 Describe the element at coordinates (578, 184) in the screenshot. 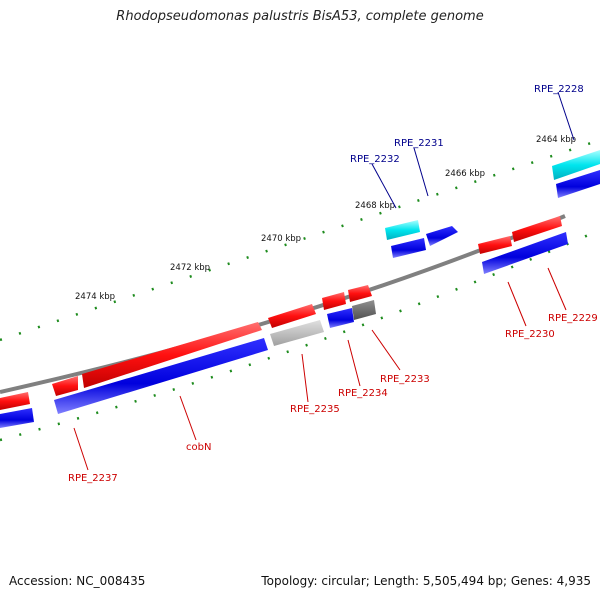

I see `gene-rpe2228-rev` at that location.